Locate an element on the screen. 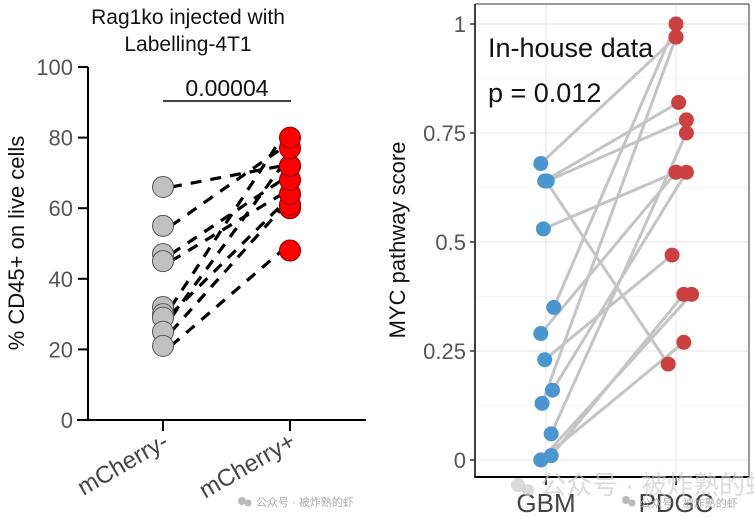 The width and height of the screenshot is (754, 519). left-title-line2: Labelling-4T1 is located at coordinates (187, 44).